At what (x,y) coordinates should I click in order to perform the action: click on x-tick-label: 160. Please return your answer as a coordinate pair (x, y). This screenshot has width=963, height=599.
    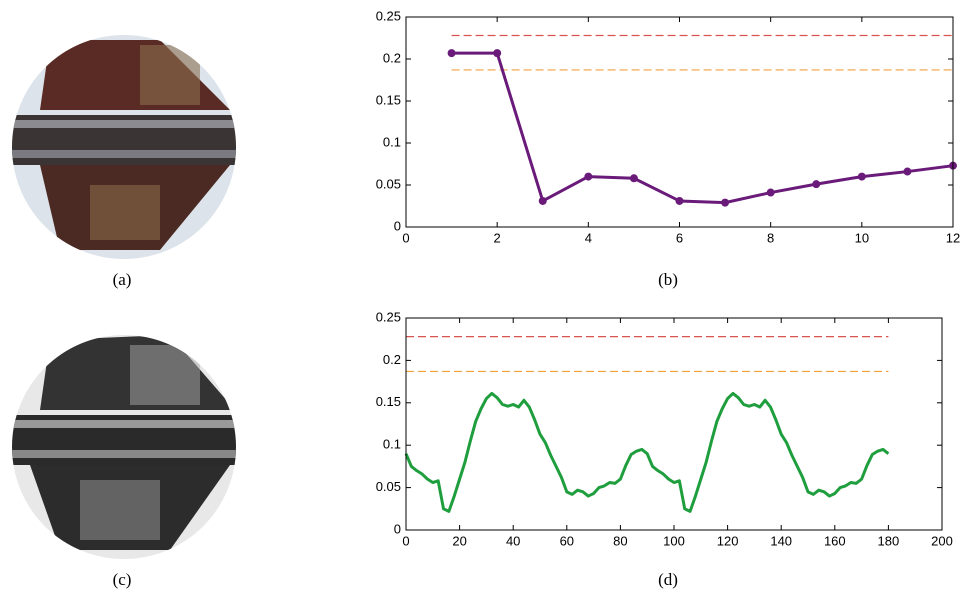
    Looking at the image, I should click on (835, 540).